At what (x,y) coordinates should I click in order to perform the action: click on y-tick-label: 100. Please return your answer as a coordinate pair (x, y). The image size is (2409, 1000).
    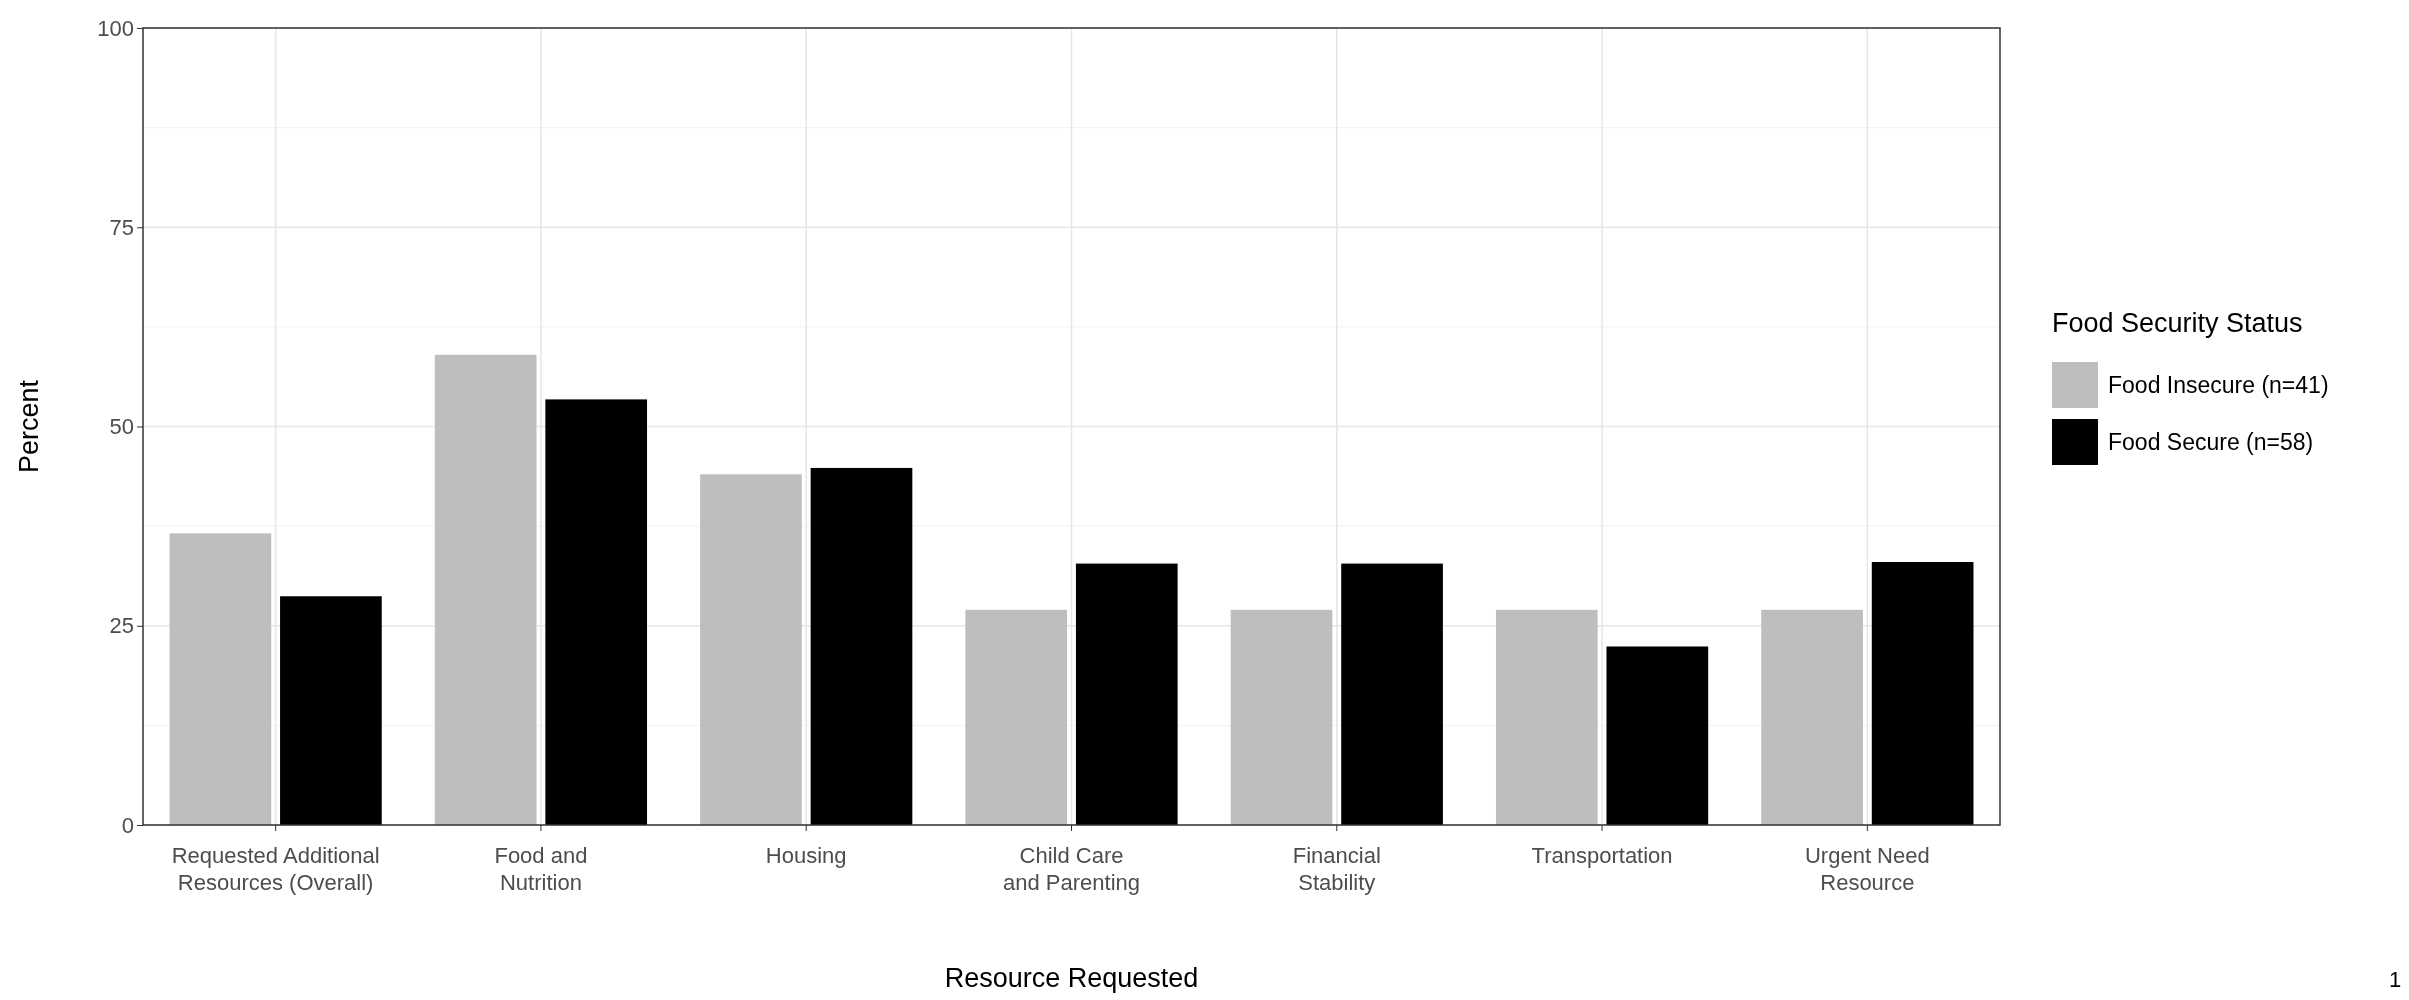
    Looking at the image, I should click on (115, 28).